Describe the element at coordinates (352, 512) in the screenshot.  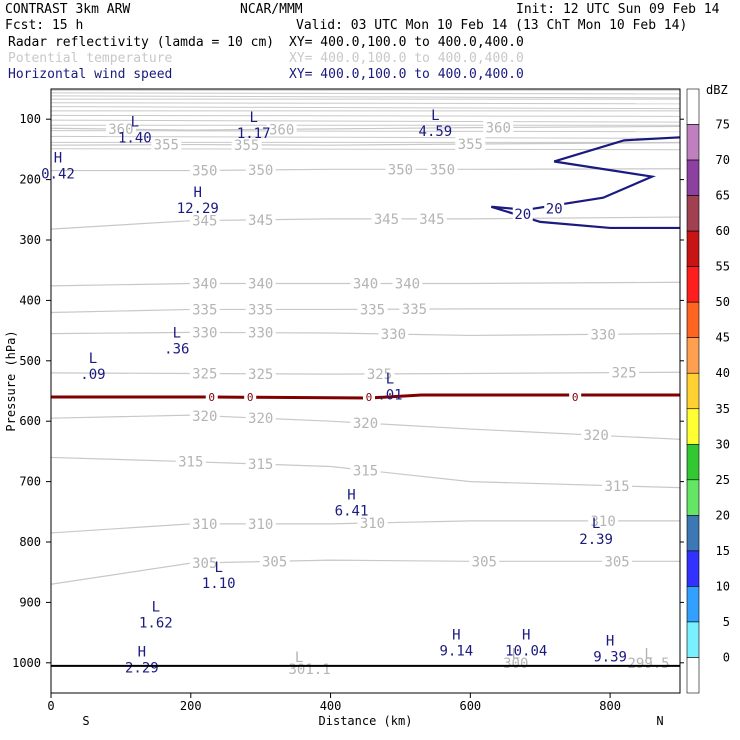
I see `extremum-value: 6.41` at that location.